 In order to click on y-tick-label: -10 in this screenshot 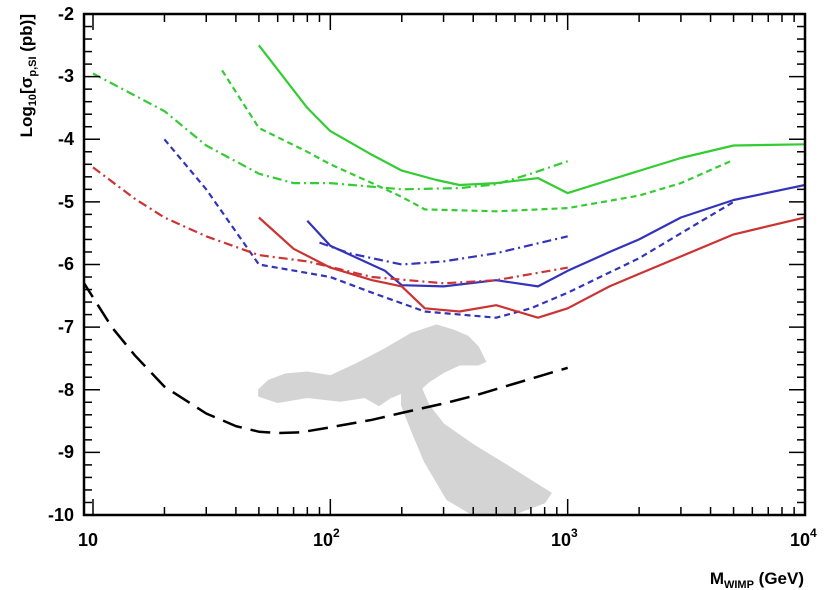, I will do `click(61, 515)`.